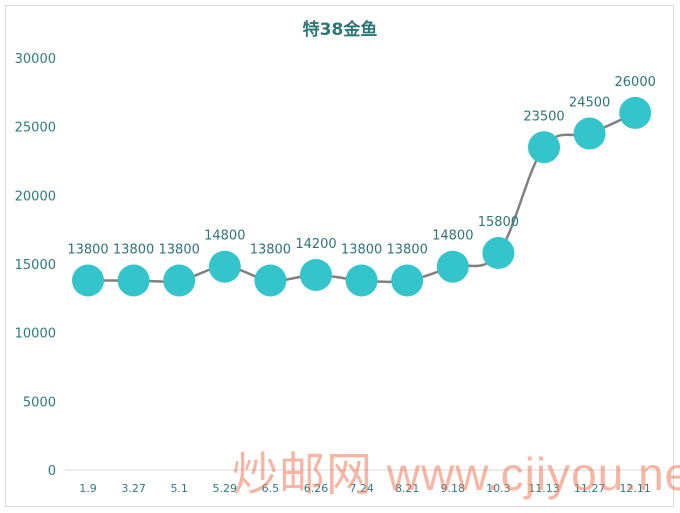  What do you see at coordinates (52, 471) in the screenshot?
I see `y-tick-label: 0` at bounding box center [52, 471].